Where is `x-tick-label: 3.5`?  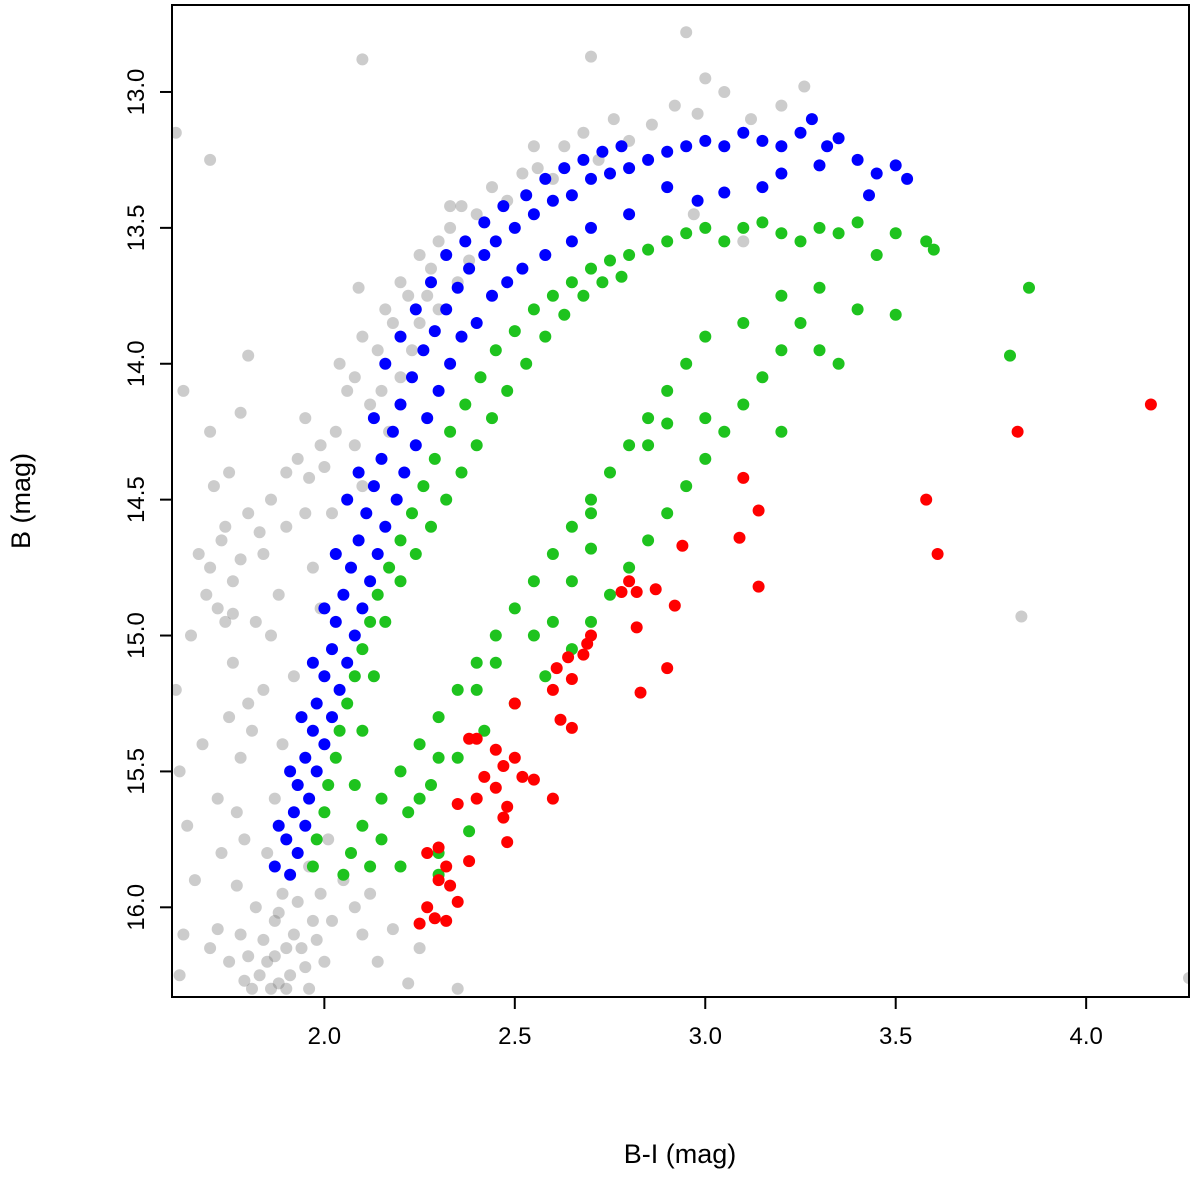 x-tick-label: 3.5 is located at coordinates (895, 1036).